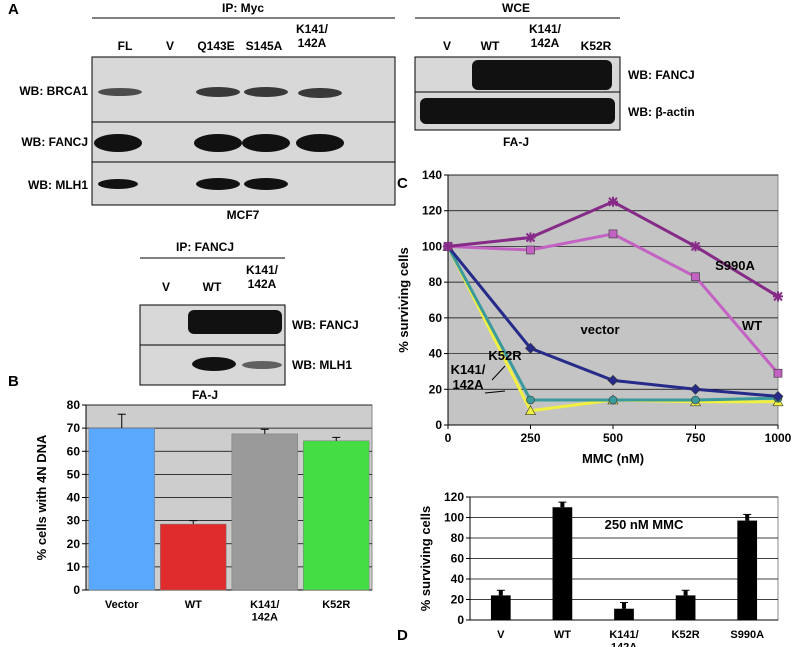  What do you see at coordinates (735, 265) in the screenshot?
I see `series-label: S990A` at bounding box center [735, 265].